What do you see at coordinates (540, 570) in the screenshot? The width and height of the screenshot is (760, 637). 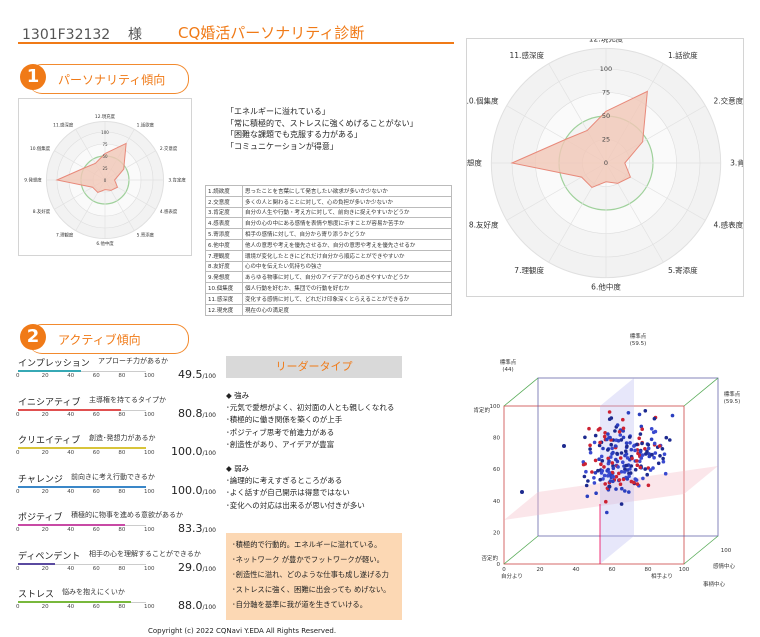 I see `cube-x-tick: 20` at bounding box center [540, 570].